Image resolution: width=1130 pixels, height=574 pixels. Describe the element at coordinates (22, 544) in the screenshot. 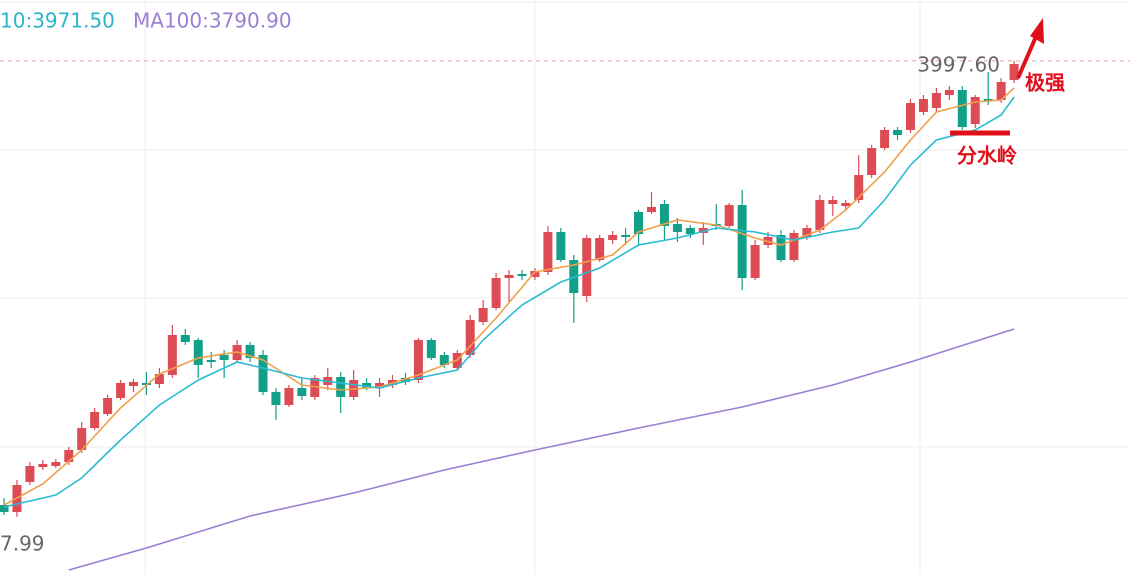

I see `low-label: 7.99` at that location.